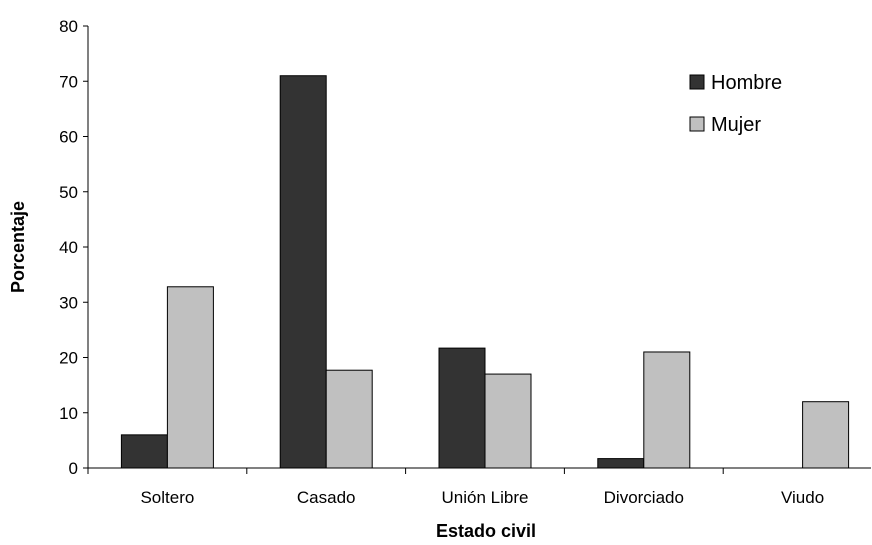  Describe the element at coordinates (144, 451) in the screenshot. I see `bar-hombre-soltero` at that location.